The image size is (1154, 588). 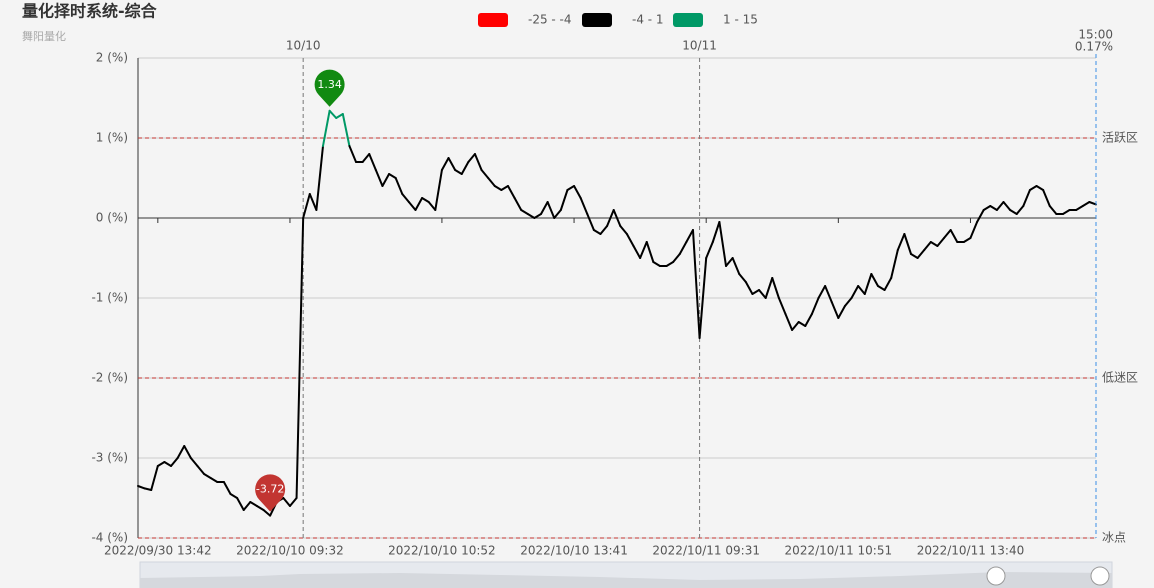 What do you see at coordinates (1094, 47) in the screenshot?
I see `end-value: 0.17%` at bounding box center [1094, 47].